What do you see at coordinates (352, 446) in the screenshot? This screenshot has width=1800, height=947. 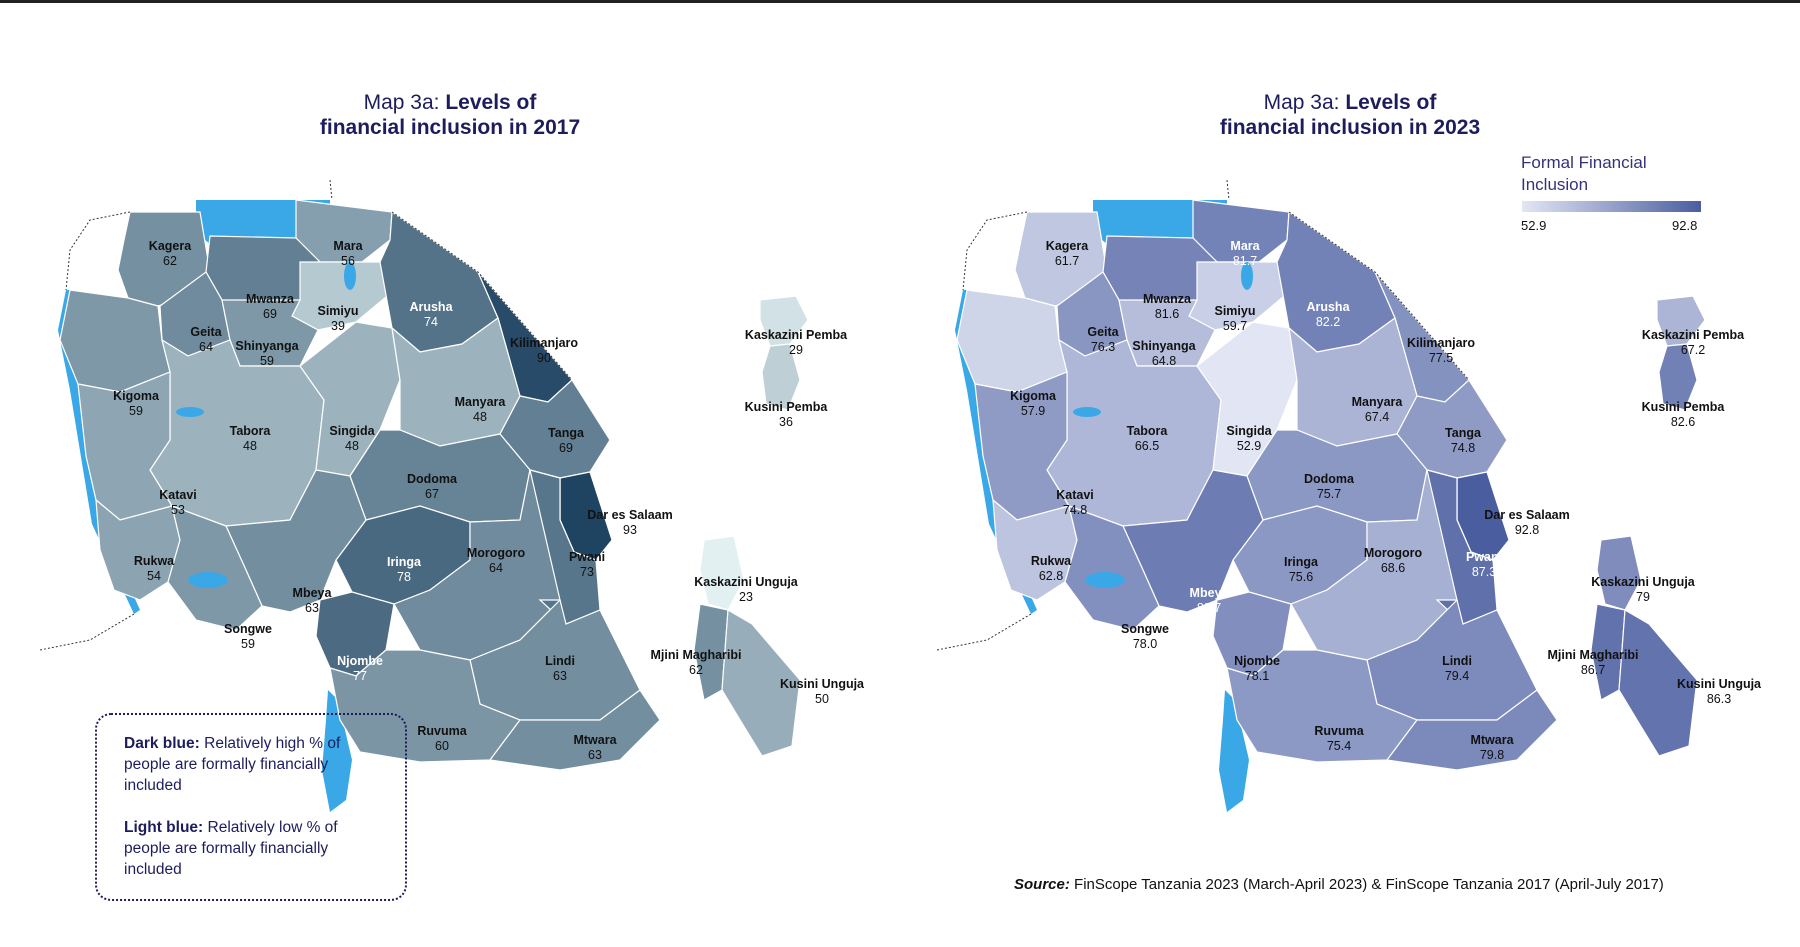 I see `region-value-singida: 48` at bounding box center [352, 446].